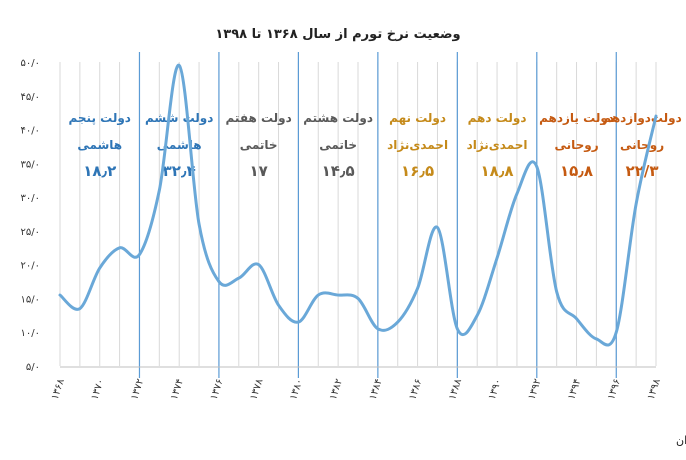 The width and height of the screenshot is (686, 460). What do you see at coordinates (338, 118) in the screenshot?
I see `government-name-label: دولت هشتم` at bounding box center [338, 118].